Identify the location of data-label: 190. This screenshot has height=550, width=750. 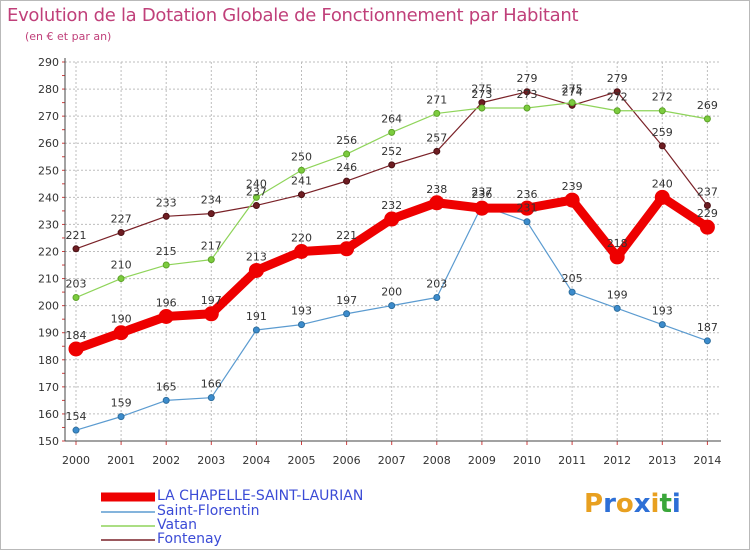
(121, 319).